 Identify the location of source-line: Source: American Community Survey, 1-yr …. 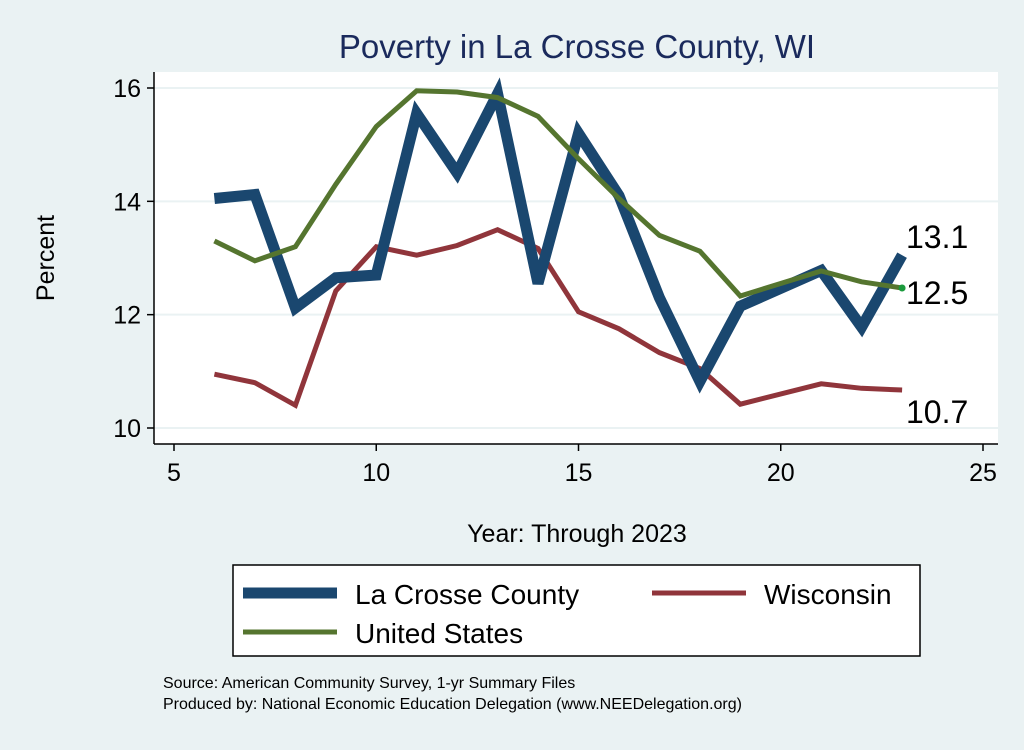
(369, 683).